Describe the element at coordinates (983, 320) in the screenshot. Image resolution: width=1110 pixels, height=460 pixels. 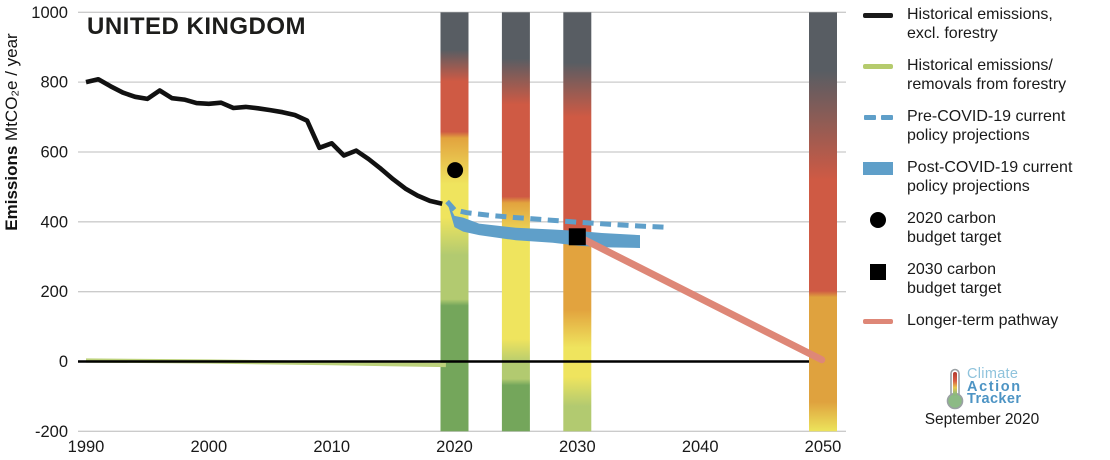
I see `legend-pathway-label: Longer-term pathway` at that location.